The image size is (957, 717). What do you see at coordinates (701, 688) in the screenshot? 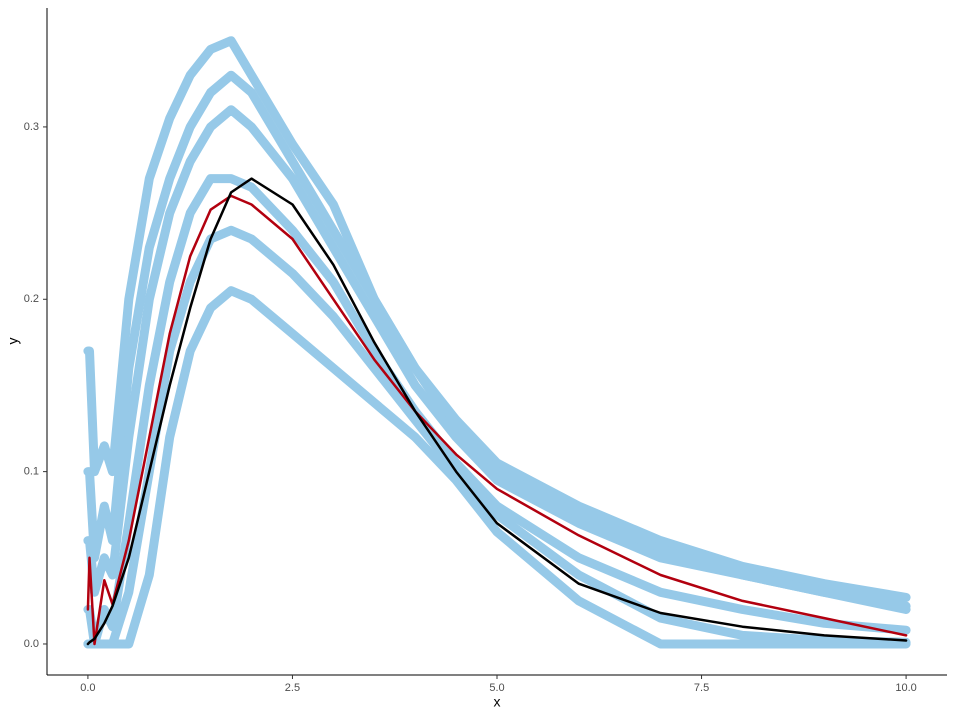
I see `x-tick-label: 7.5` at bounding box center [701, 688].